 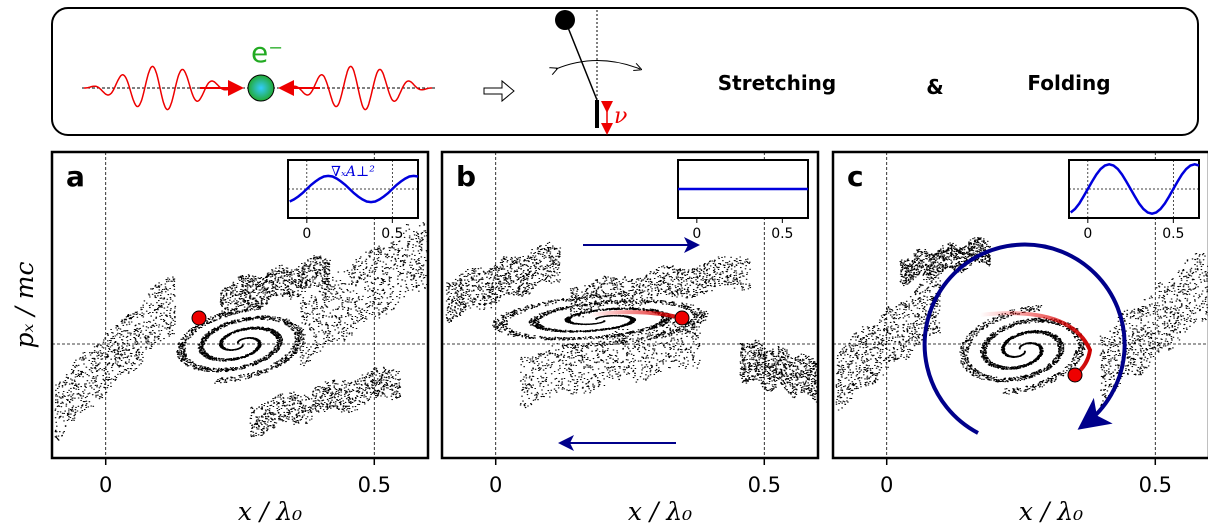 I want to click on implies-arrow, so click(x=499, y=91).